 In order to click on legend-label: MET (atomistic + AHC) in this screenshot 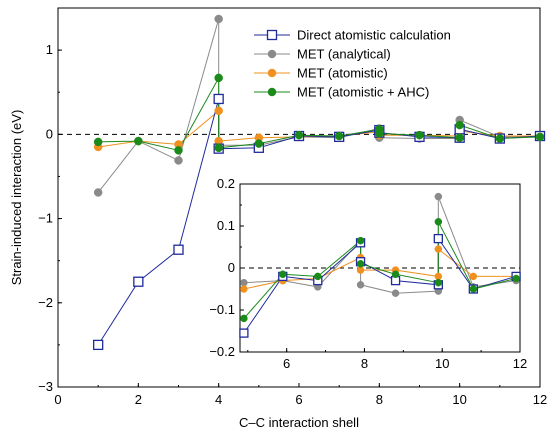, I will do `click(363, 92)`.